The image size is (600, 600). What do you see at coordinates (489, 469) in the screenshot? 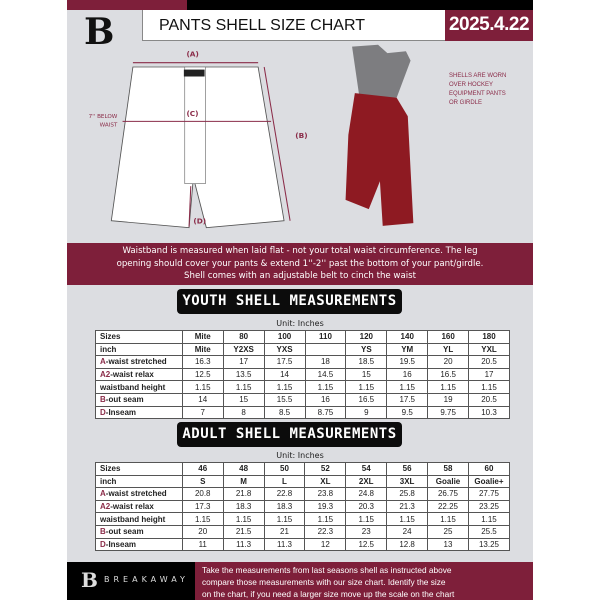
I see `table-cell: 60` at bounding box center [489, 469].